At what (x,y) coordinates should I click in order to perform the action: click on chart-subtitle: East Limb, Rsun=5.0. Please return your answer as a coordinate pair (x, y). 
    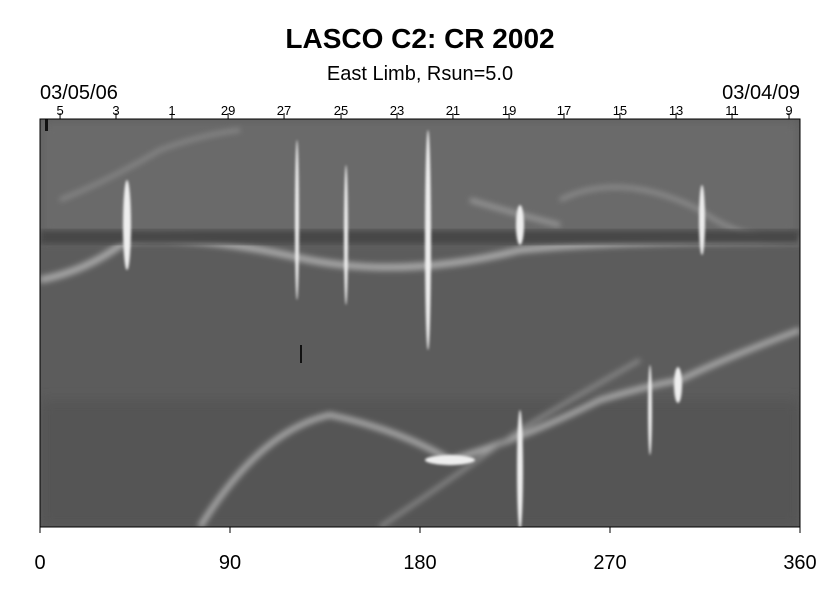
    Looking at the image, I should click on (420, 74).